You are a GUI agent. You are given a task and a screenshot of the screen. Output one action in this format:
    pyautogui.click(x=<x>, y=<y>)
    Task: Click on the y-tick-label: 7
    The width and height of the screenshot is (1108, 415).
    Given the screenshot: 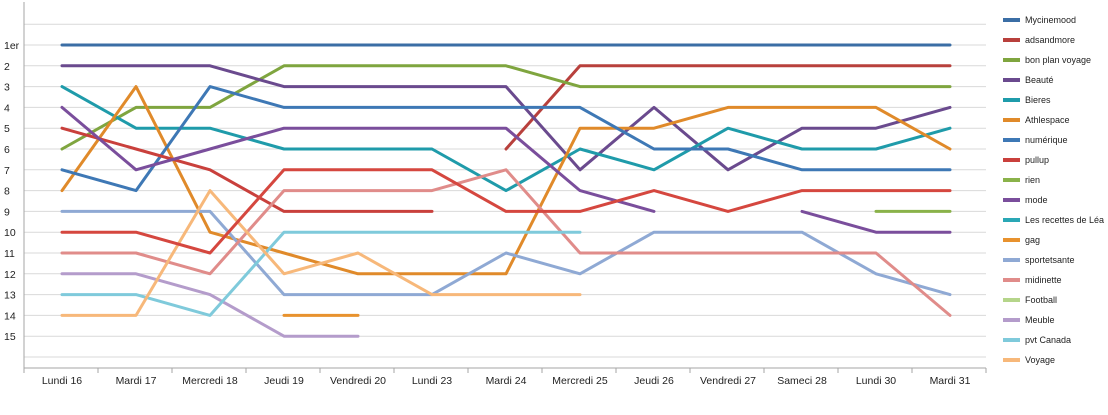 What is the action you would take?
    pyautogui.click(x=7, y=171)
    